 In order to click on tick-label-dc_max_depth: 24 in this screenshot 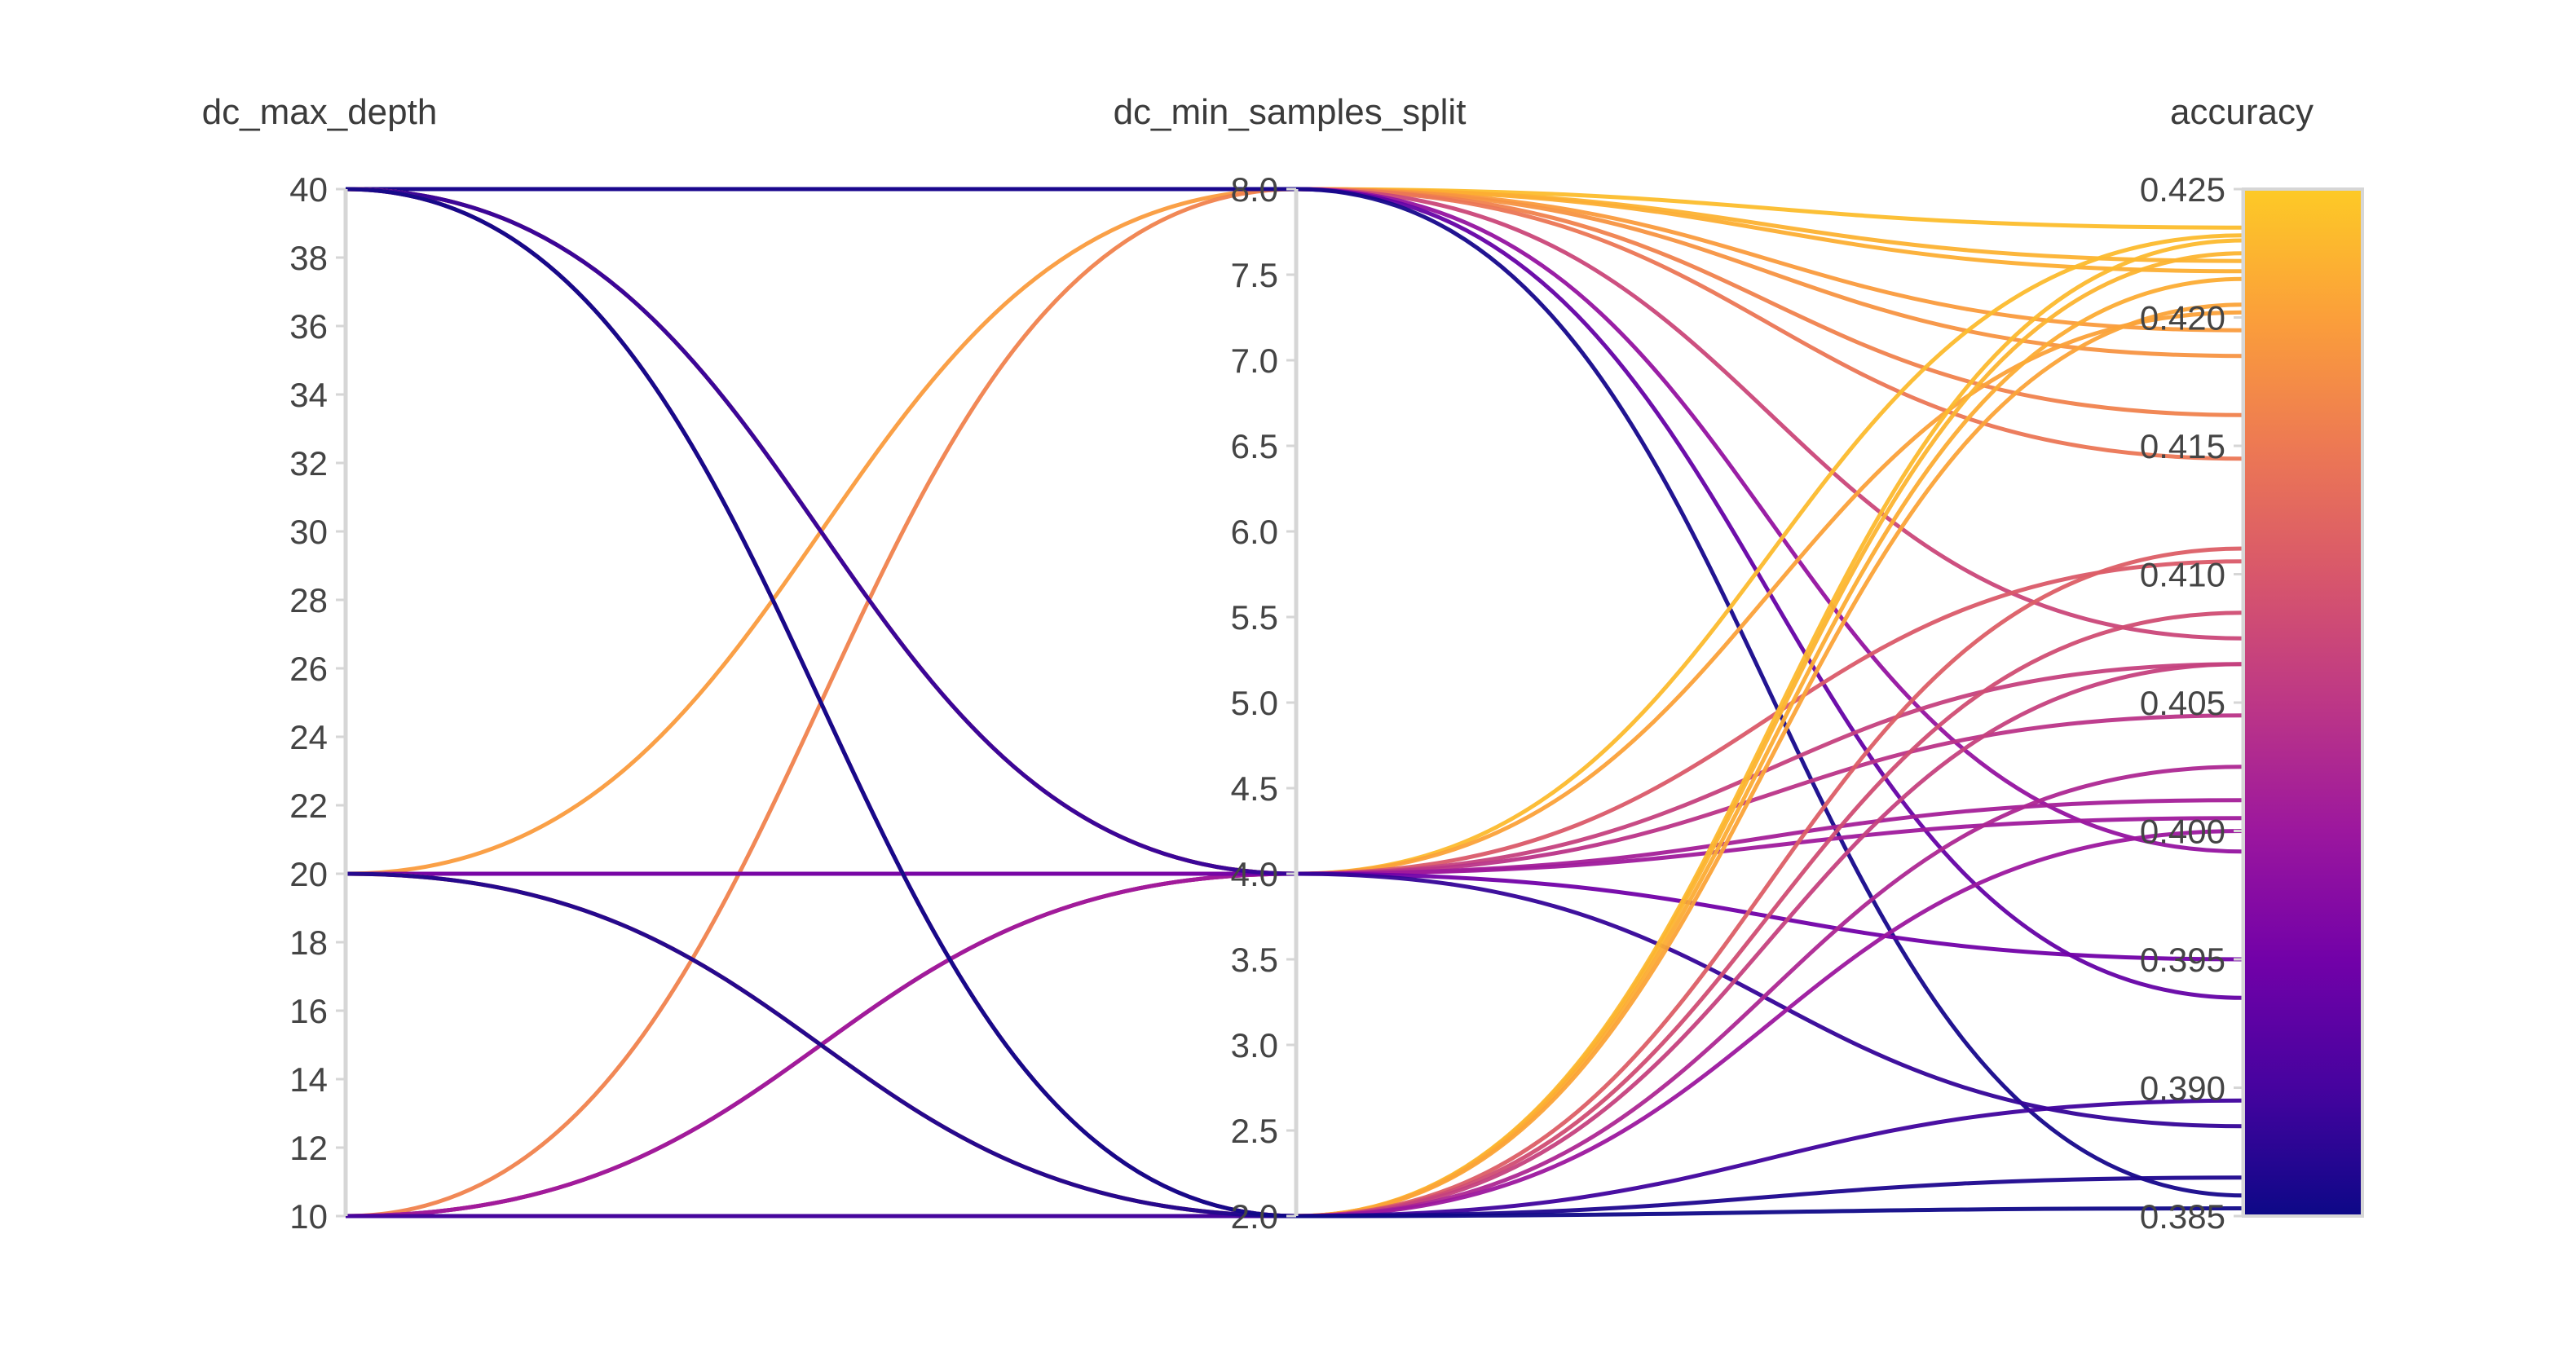, I will do `click(308, 737)`.